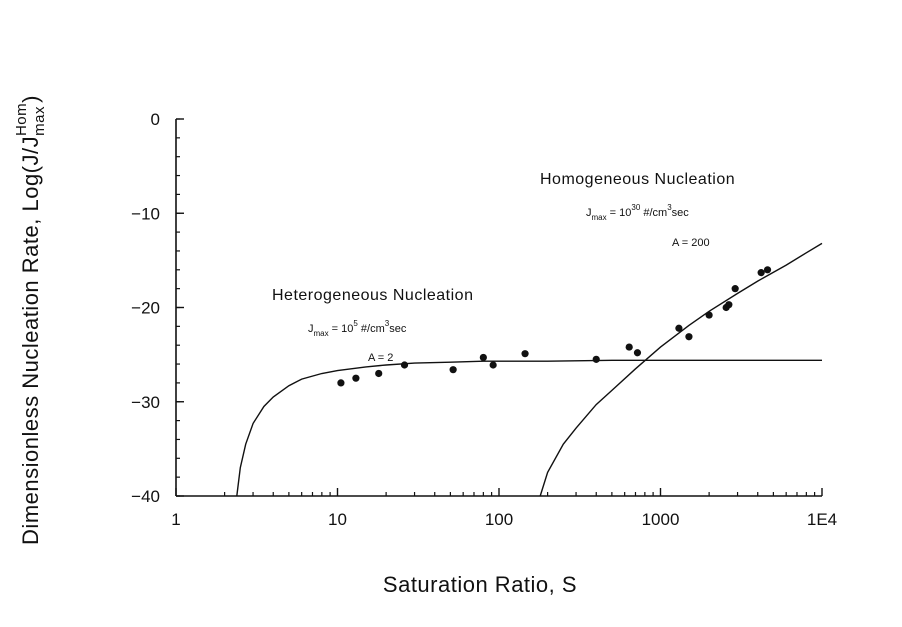 This screenshot has width=902, height=627. What do you see at coordinates (21, 119) in the screenshot?
I see `y-axis-title-superscript: Hom` at bounding box center [21, 119].